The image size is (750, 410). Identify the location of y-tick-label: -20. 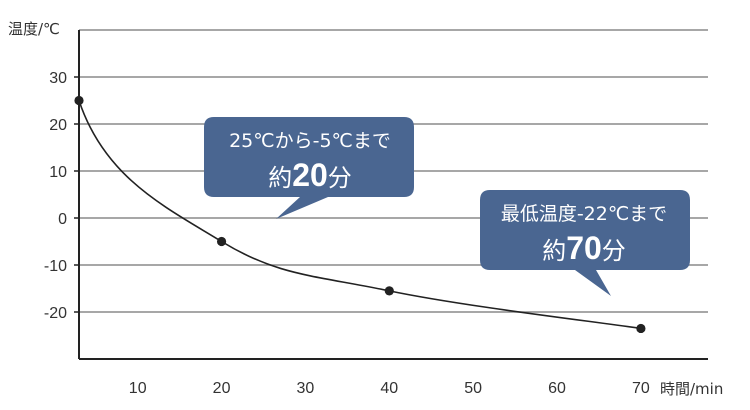
(55, 313).